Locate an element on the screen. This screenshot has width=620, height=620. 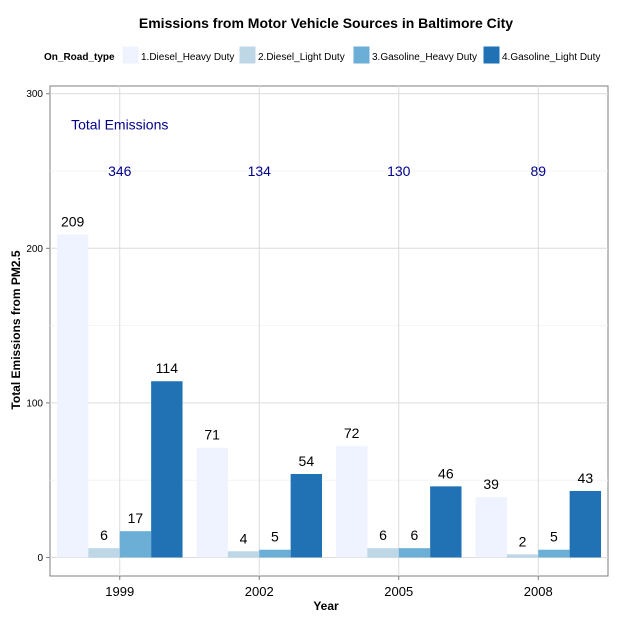
annotation-total-emissions: Total Emissions is located at coordinates (119, 125).